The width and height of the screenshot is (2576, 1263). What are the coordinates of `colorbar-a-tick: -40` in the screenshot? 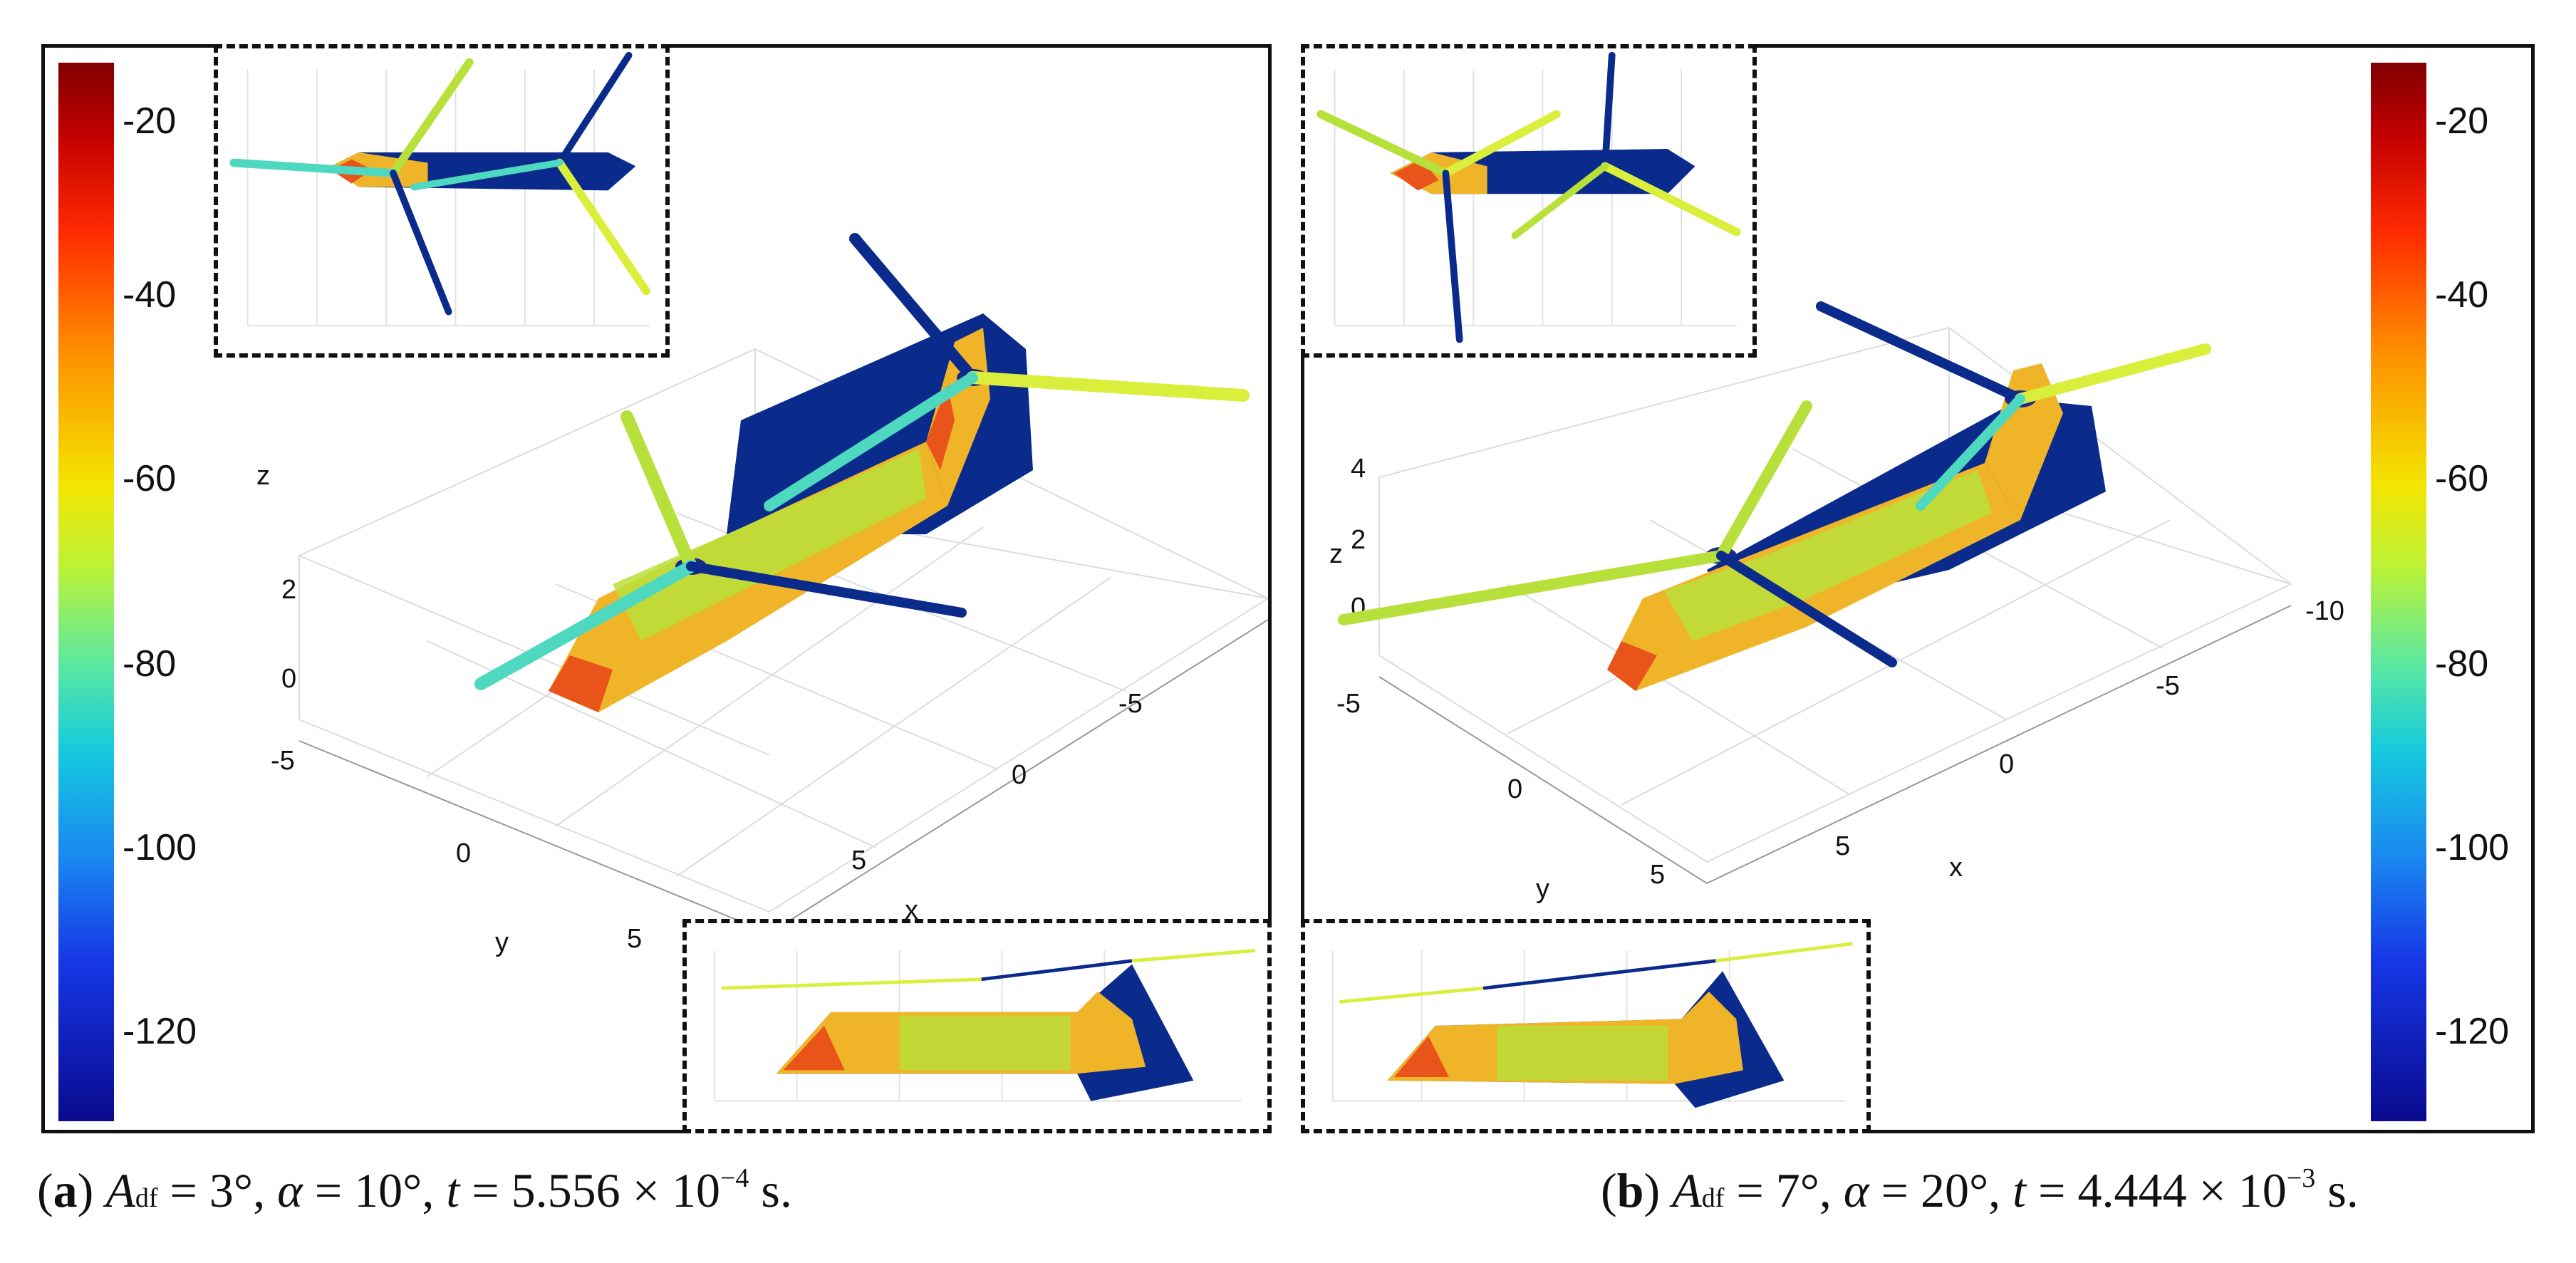 It's located at (150, 295).